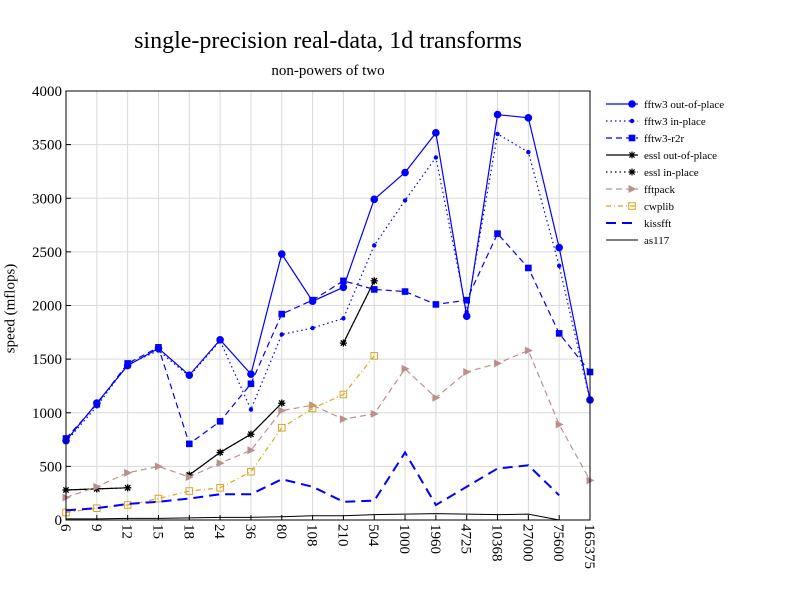  What do you see at coordinates (328, 71) in the screenshot?
I see `chart-subtitle: non-powers of two` at bounding box center [328, 71].